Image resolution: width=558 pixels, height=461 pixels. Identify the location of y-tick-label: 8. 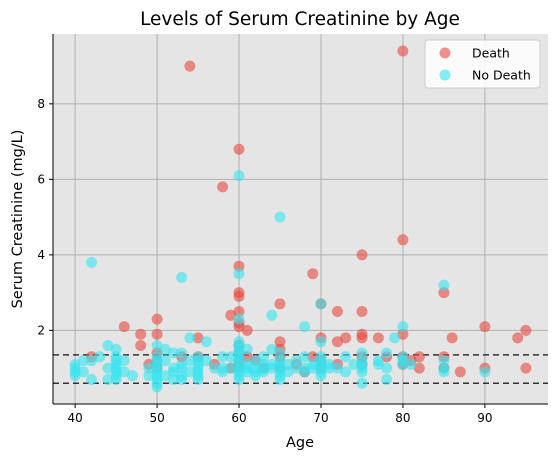
(41, 104).